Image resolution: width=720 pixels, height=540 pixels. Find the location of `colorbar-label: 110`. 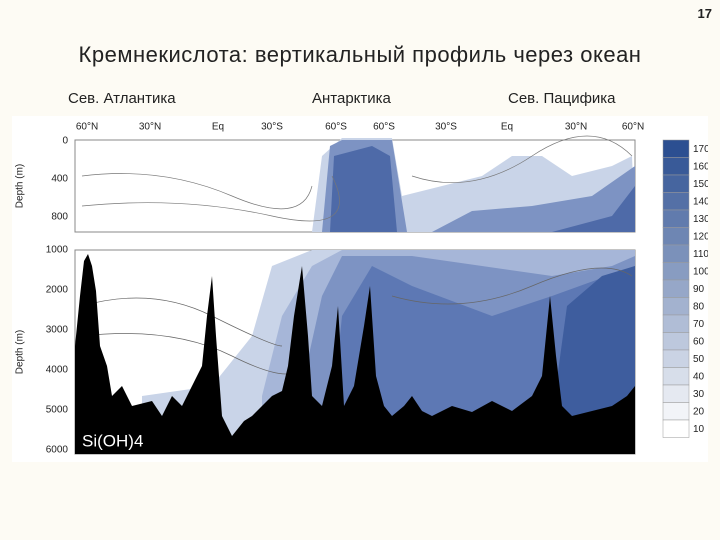

colorbar-label: 110 is located at coordinates (700, 254).